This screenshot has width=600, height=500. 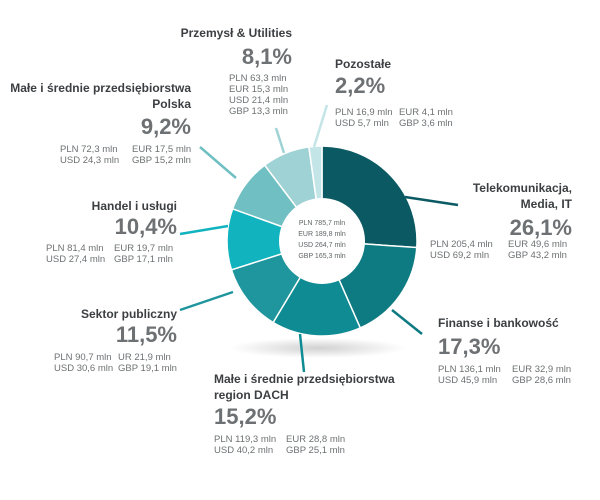 I want to click on segment-value: PLN 119,3 mln, so click(x=245, y=439).